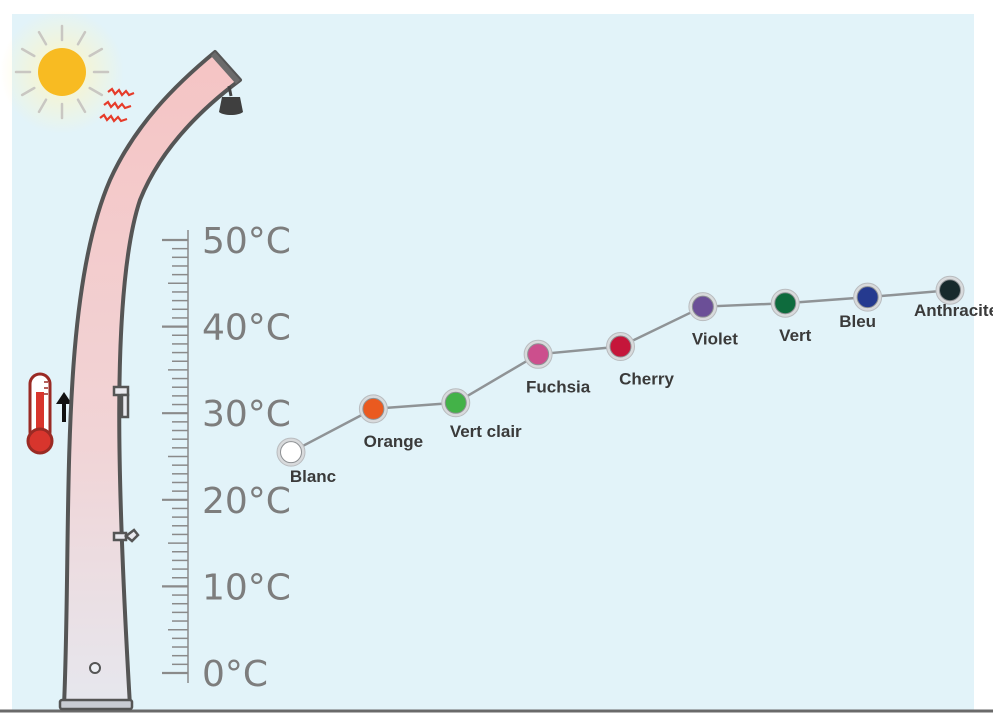  I want to click on heat-rays-icon, so click(117, 105).